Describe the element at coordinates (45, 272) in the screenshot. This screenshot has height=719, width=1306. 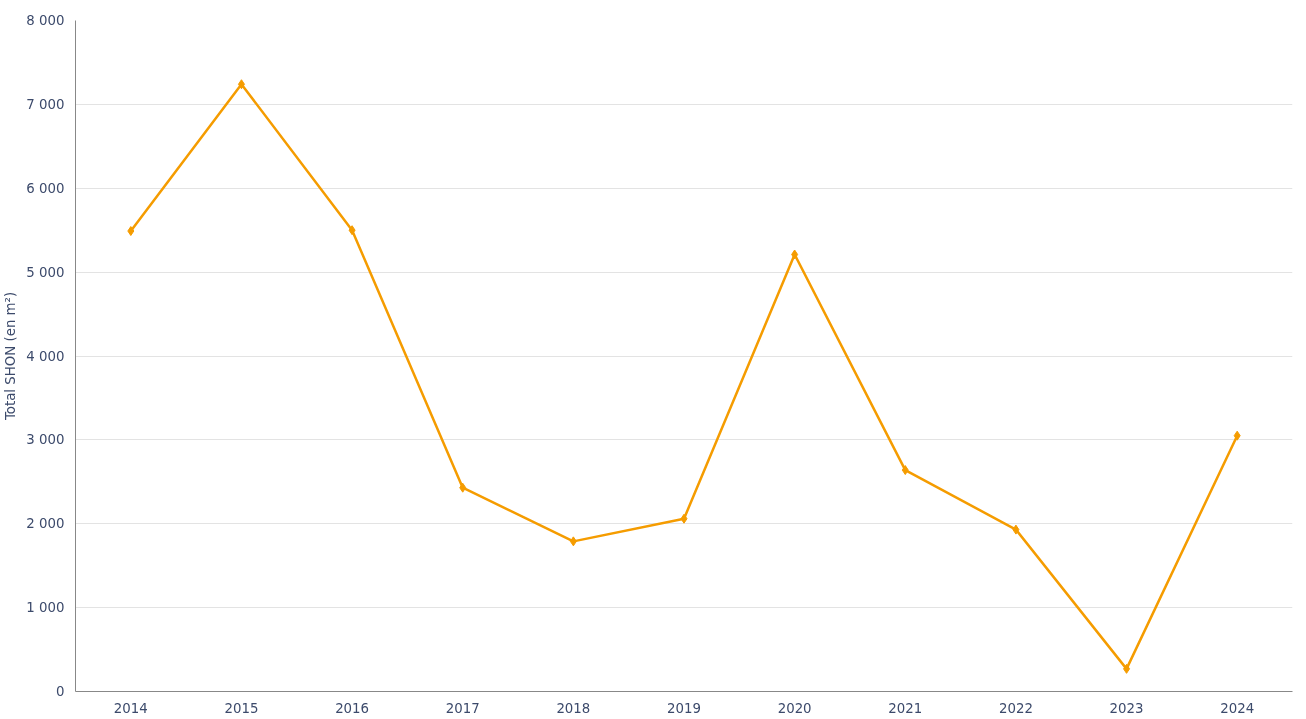
I see `y-tick-label: 5 000` at that location.